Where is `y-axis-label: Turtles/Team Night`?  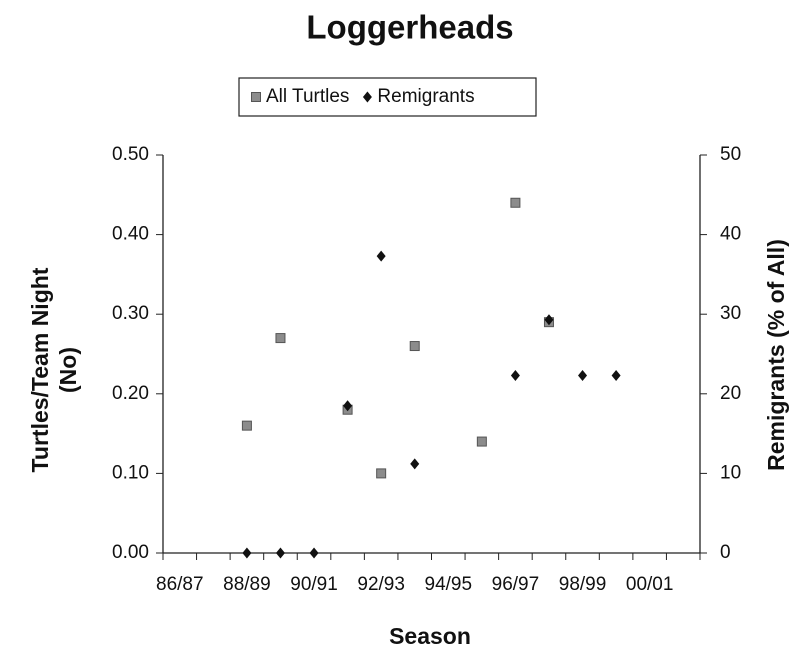 y-axis-label: Turtles/Team Night is located at coordinates (40, 369).